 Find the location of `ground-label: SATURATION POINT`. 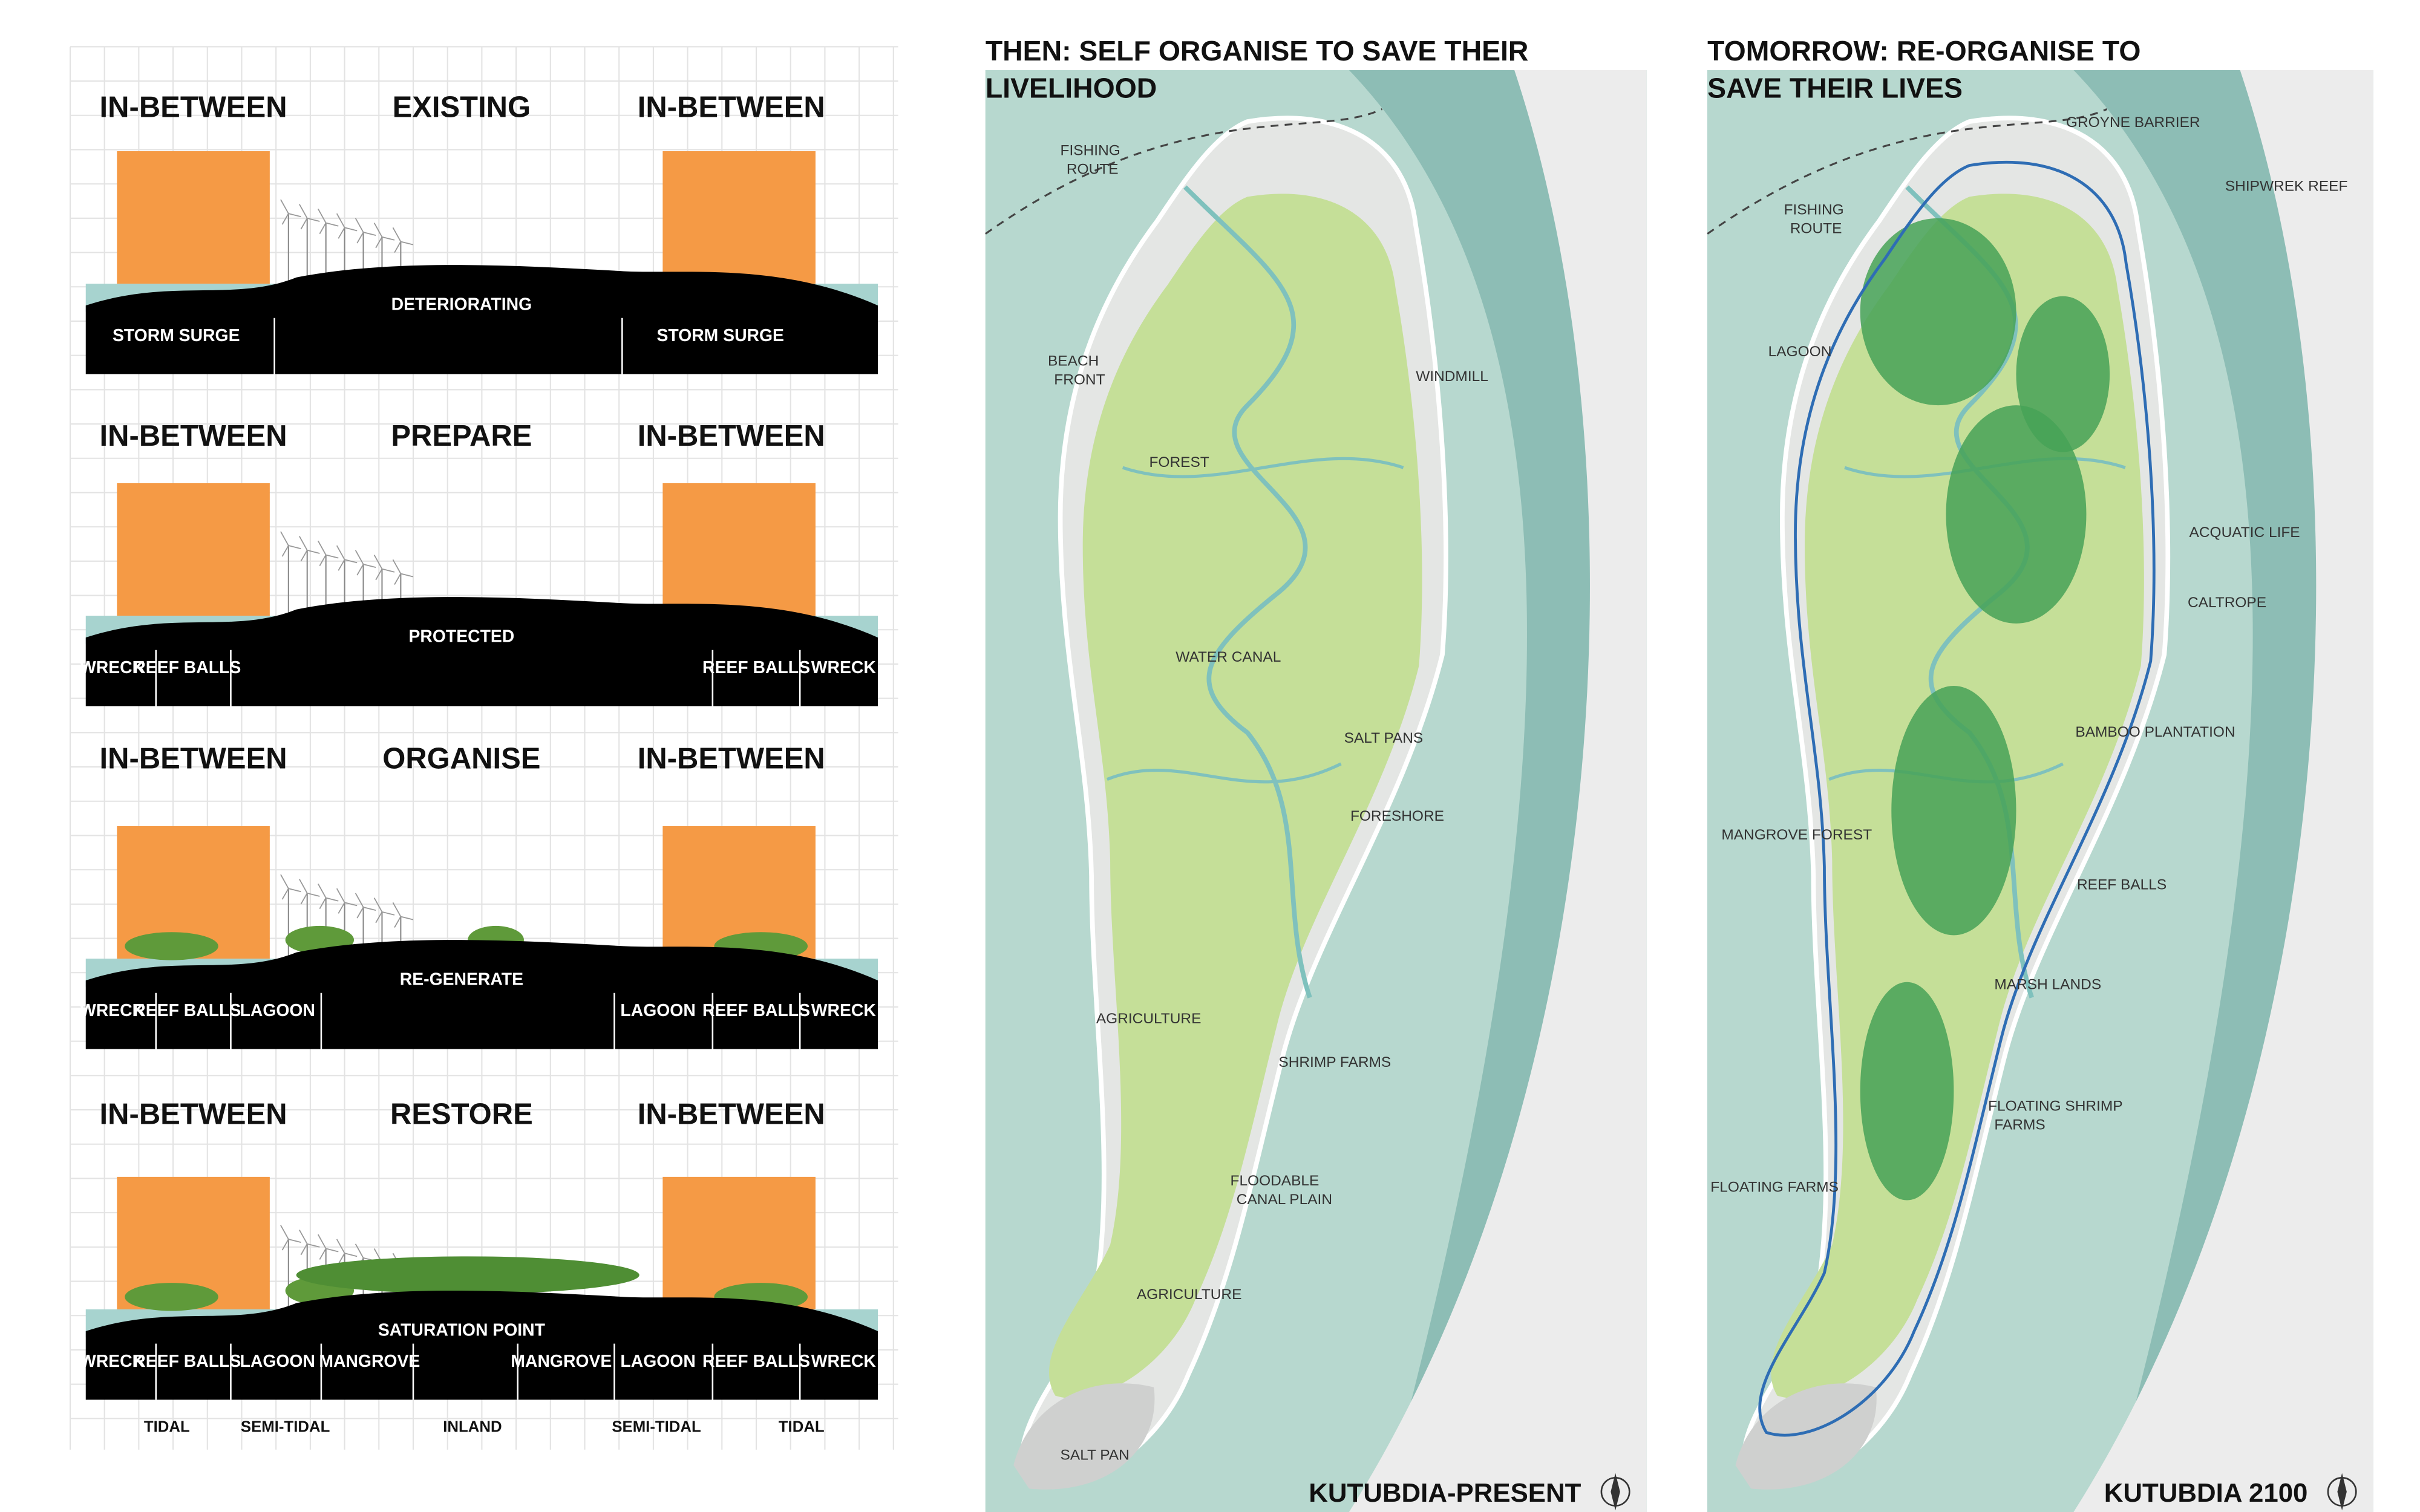

ground-label: SATURATION POINT is located at coordinates (462, 1330).